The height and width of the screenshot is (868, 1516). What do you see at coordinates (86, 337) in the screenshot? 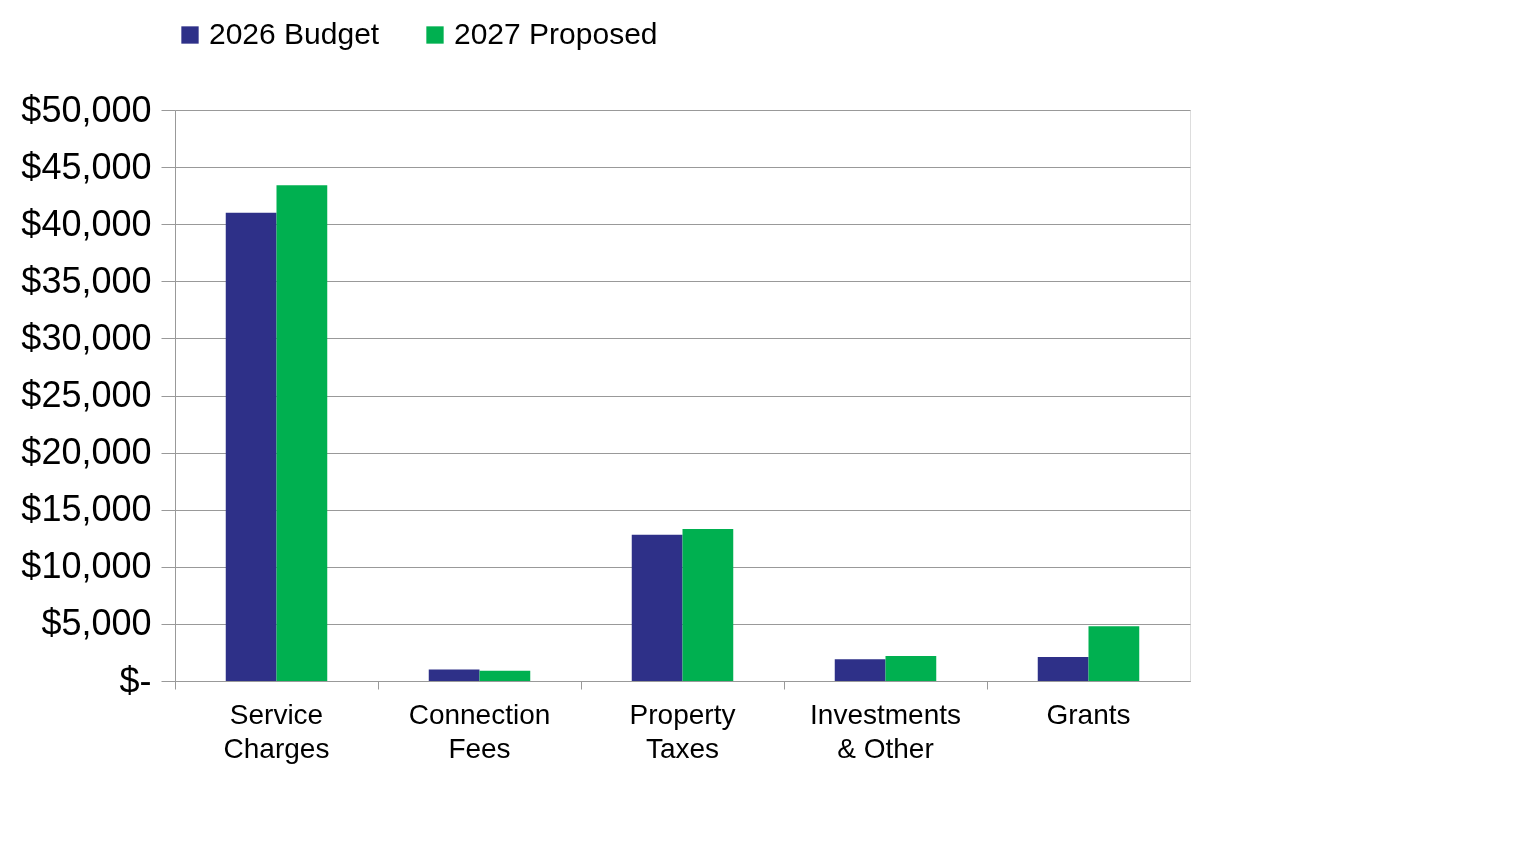
I see `y-tick-label: $30,000` at bounding box center [86, 337].